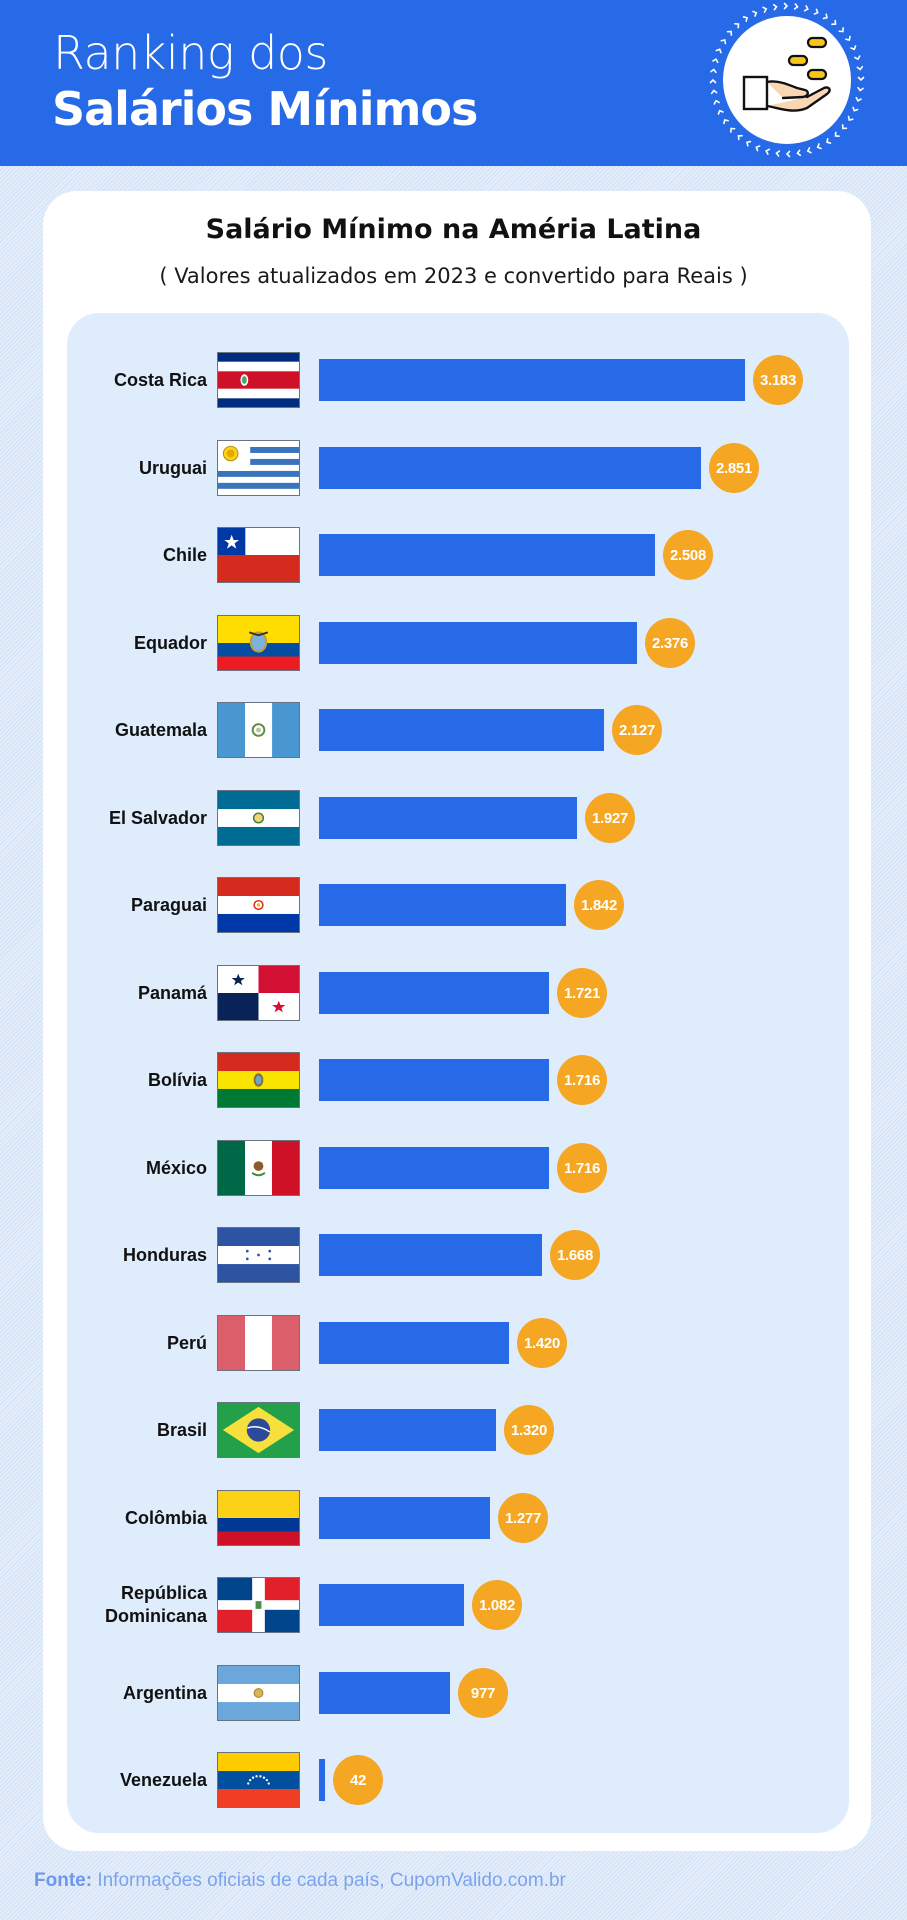 The width and height of the screenshot is (907, 1920). I want to click on value-badge: 1.320, so click(529, 1430).